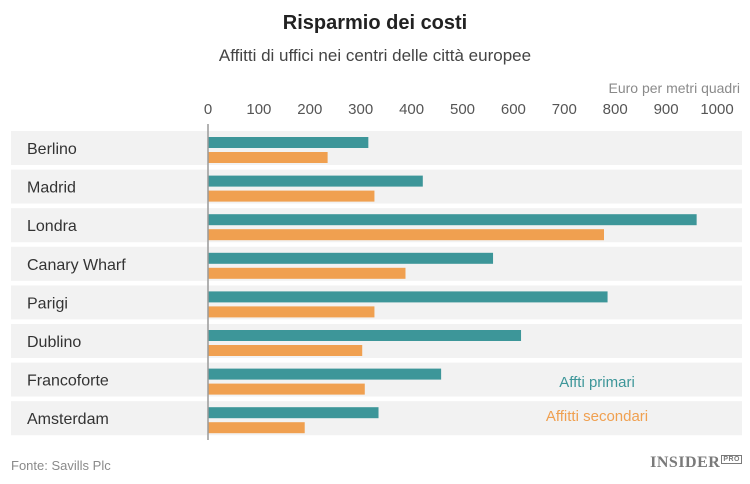 This screenshot has height=484, width=750. Describe the element at coordinates (375, 23) in the screenshot. I see `chart-title: Risparmio dei costi` at that location.